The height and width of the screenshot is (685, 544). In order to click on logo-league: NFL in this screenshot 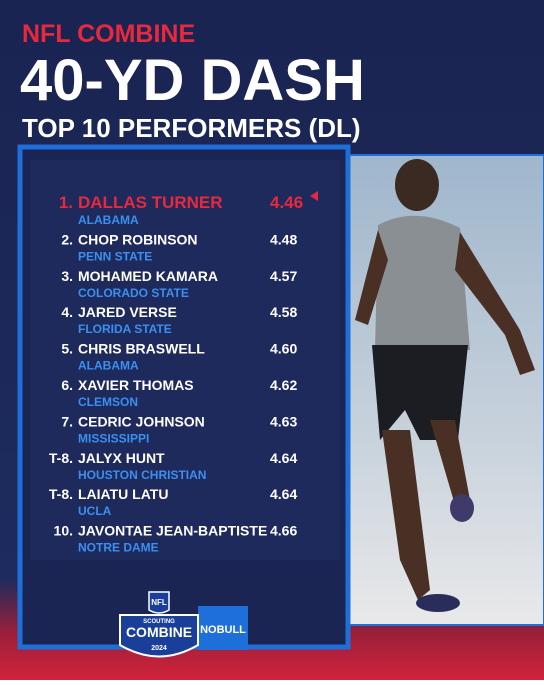, I will do `click(159, 602)`.